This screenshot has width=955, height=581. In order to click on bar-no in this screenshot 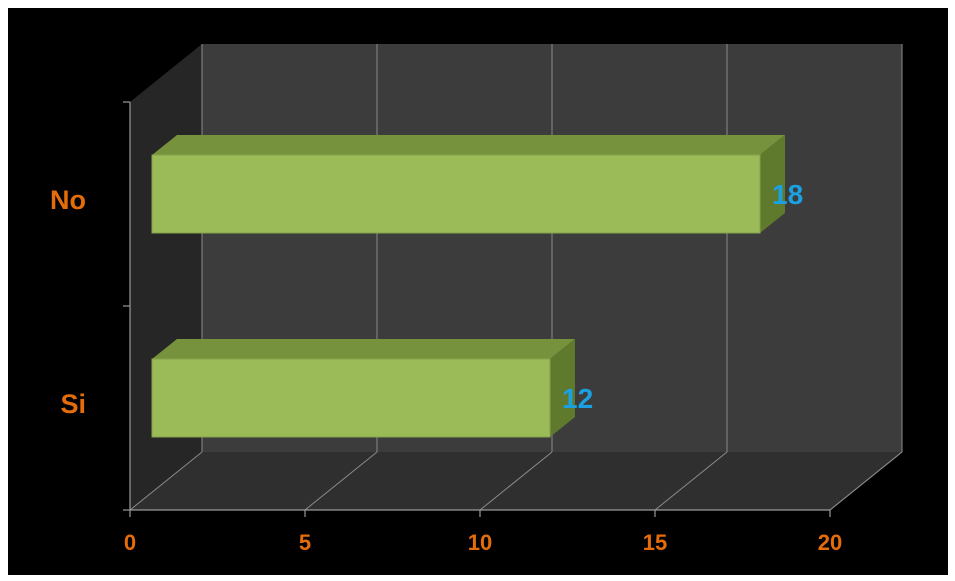, I will do `click(456, 194)`.